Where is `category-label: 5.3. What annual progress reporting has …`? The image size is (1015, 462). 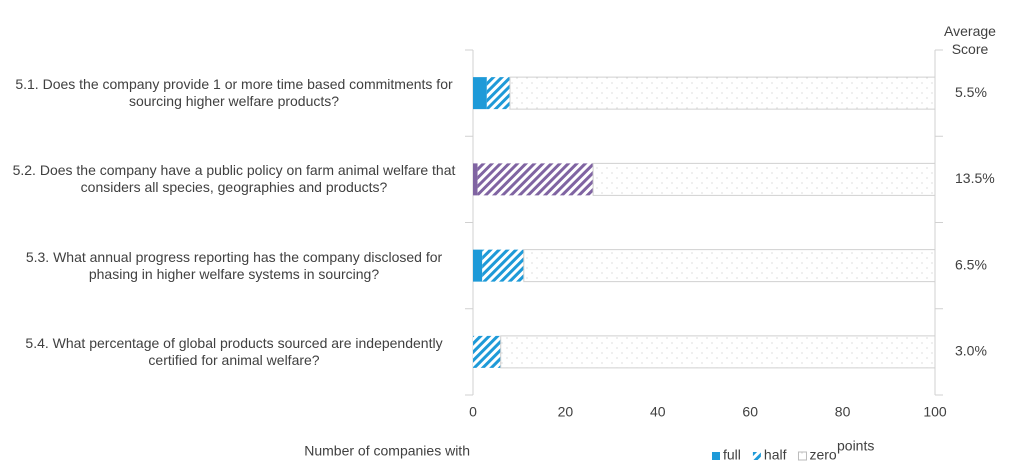
category-label: 5.3. What annual progress reporting has … is located at coordinates (234, 265).